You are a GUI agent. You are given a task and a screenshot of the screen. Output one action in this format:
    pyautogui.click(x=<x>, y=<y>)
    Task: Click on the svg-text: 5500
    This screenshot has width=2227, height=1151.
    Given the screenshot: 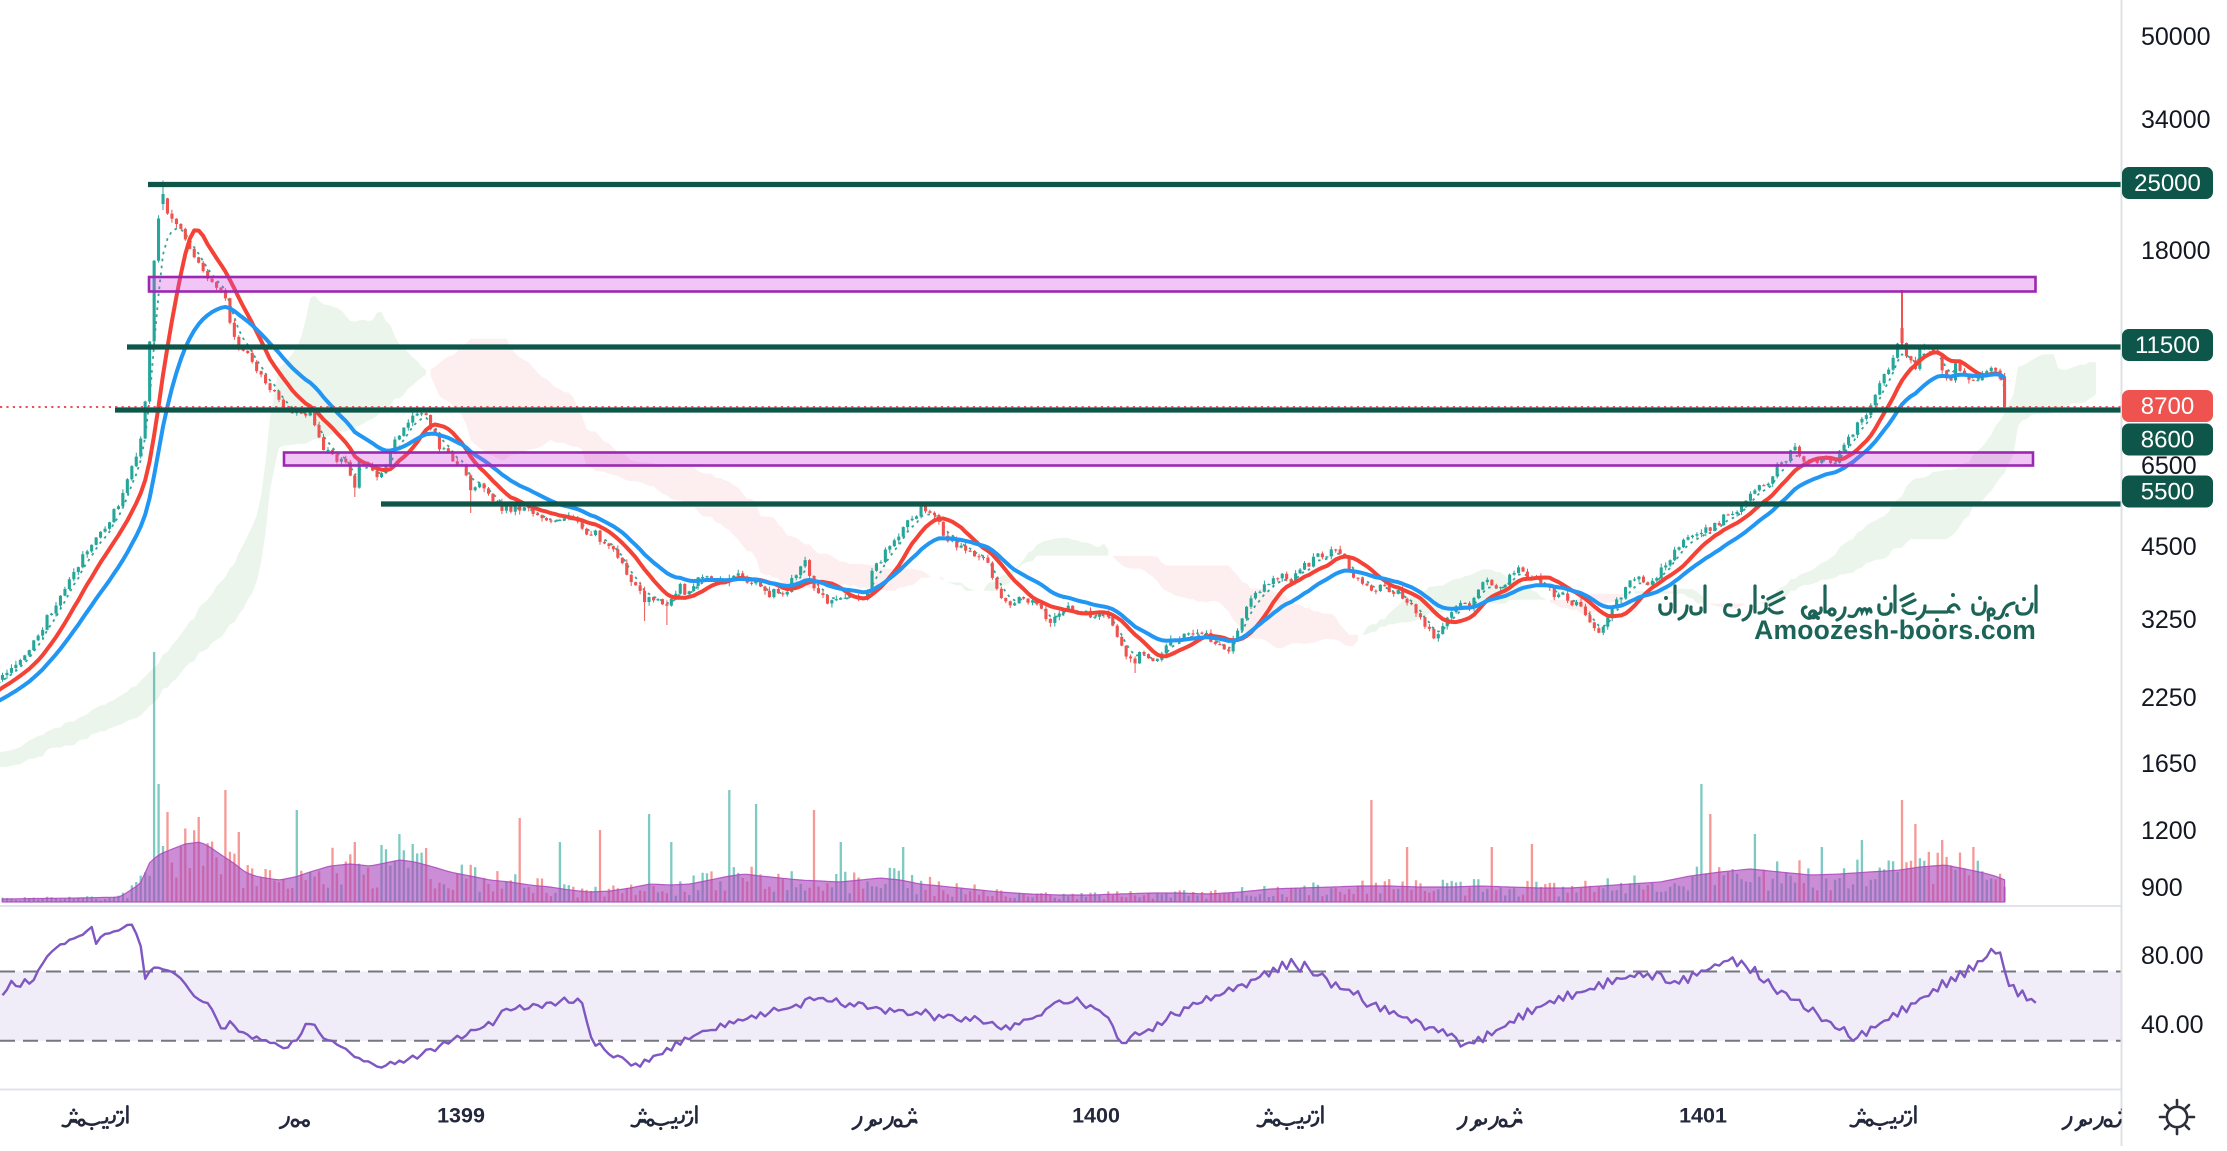 What is the action you would take?
    pyautogui.click(x=2167, y=492)
    